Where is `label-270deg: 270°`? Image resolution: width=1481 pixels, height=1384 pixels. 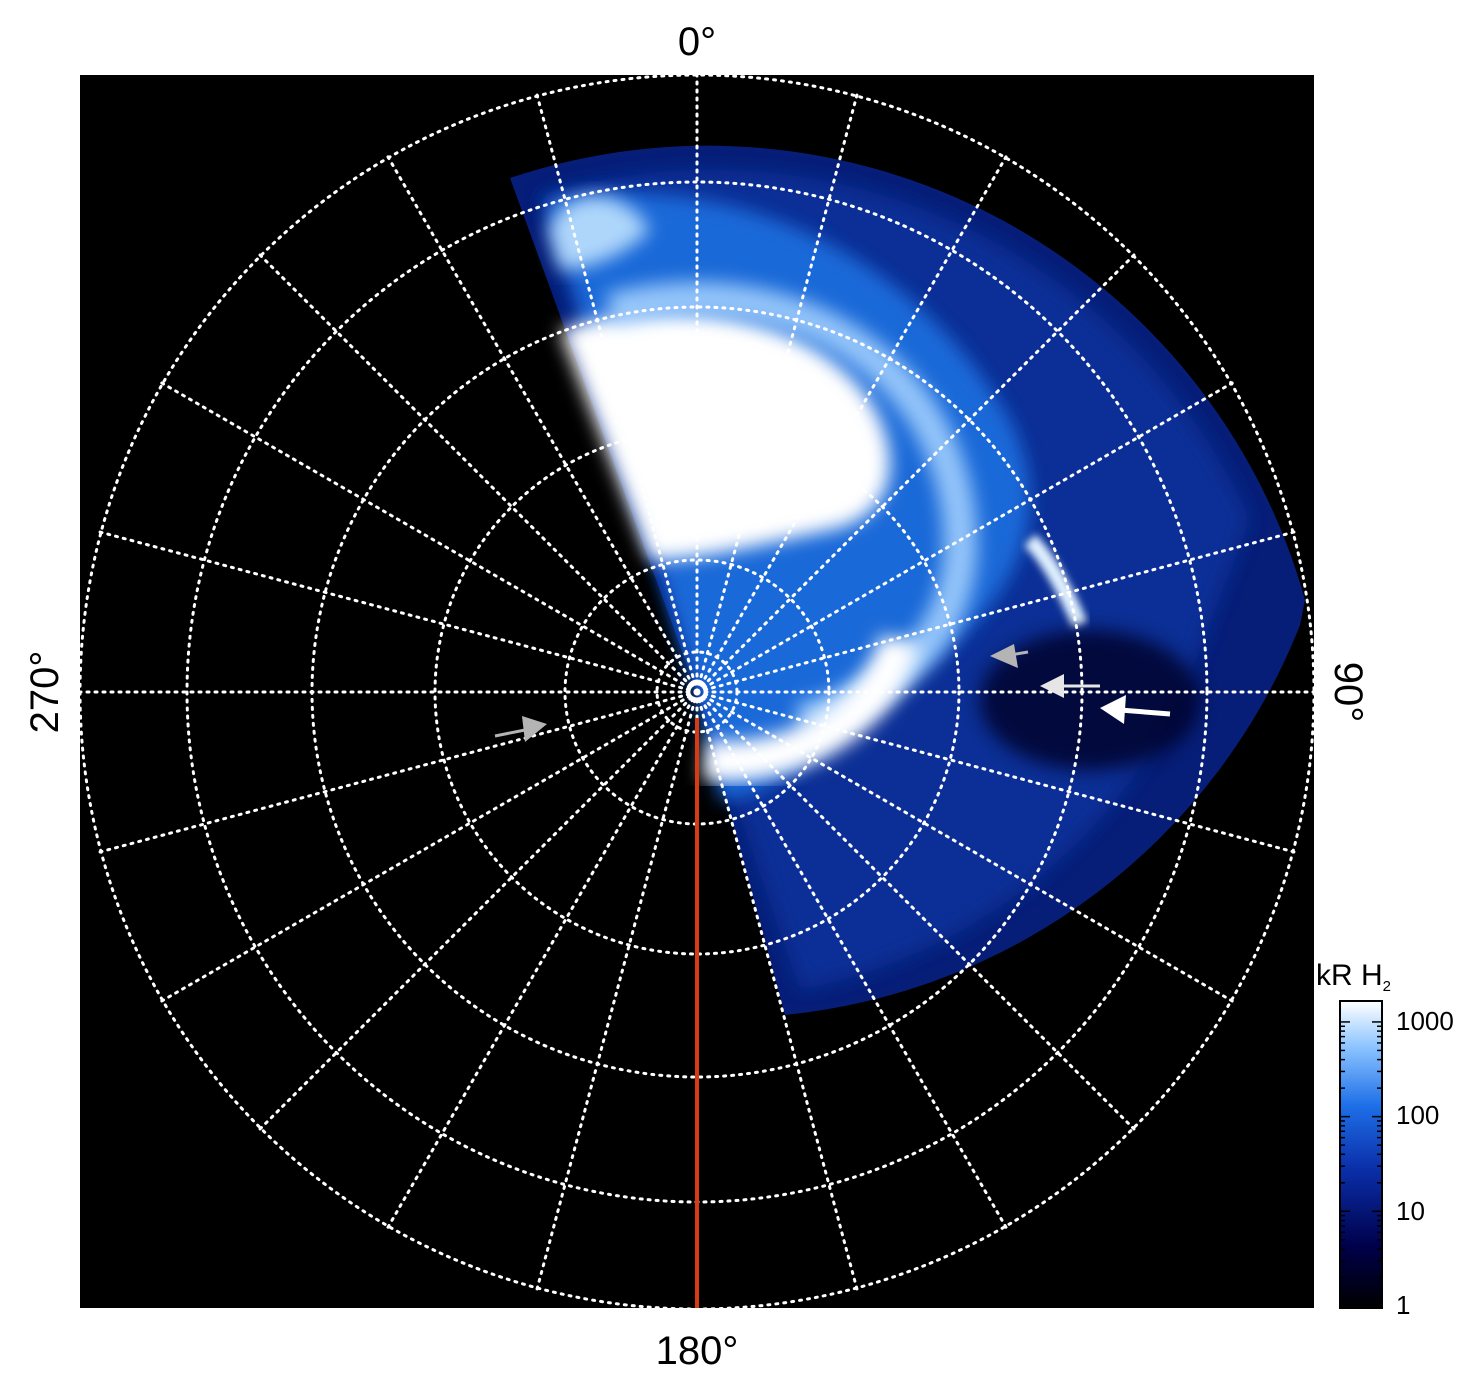 label-270deg: 270° is located at coordinates (45, 692).